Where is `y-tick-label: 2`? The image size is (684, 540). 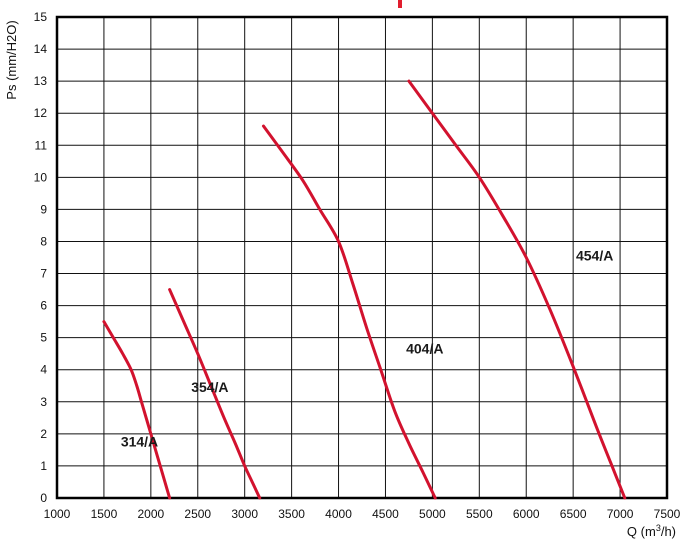
y-tick-label: 2 is located at coordinates (43, 434).